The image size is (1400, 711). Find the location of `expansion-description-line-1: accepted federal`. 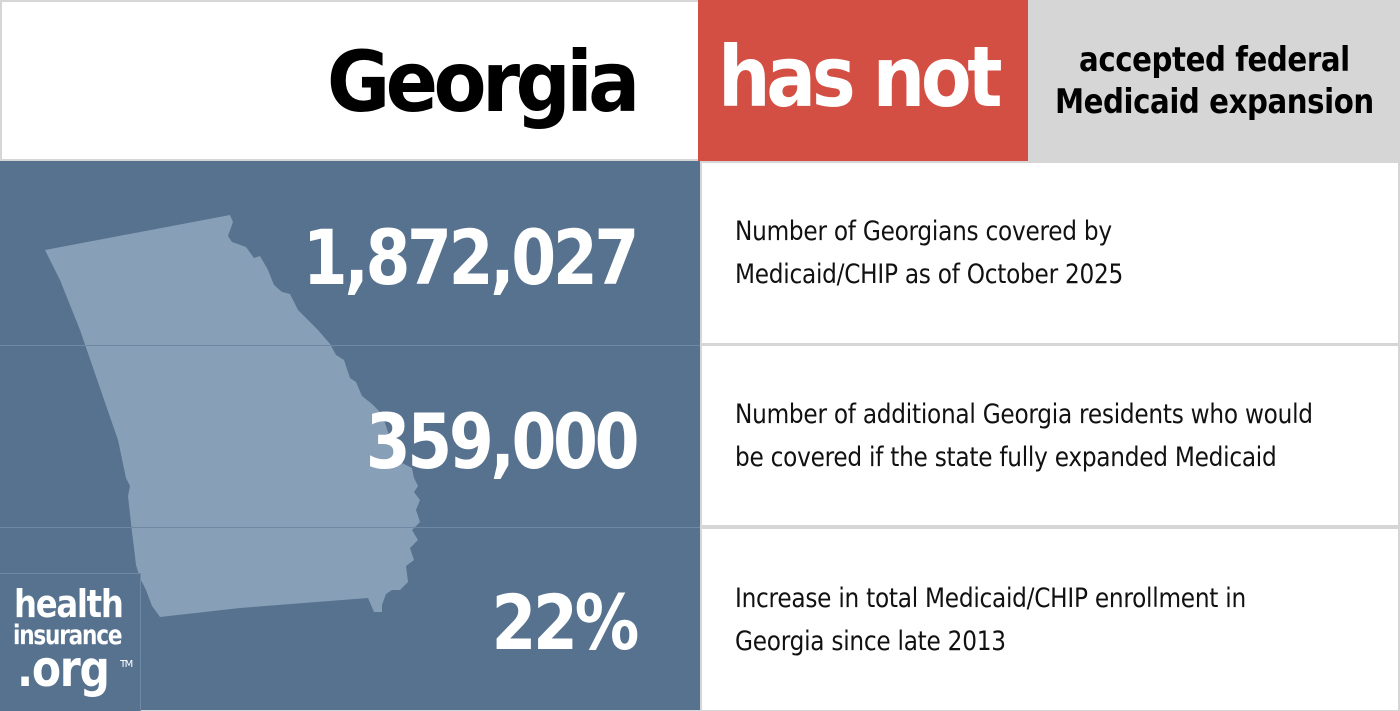

expansion-description-line-1: accepted federal is located at coordinates (1214, 59).